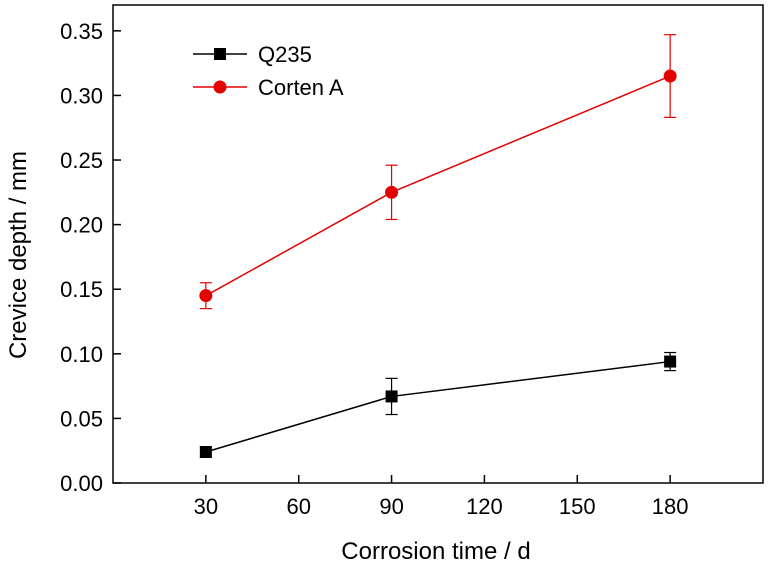  I want to click on y-tick-label: 0.35, so click(81, 31).